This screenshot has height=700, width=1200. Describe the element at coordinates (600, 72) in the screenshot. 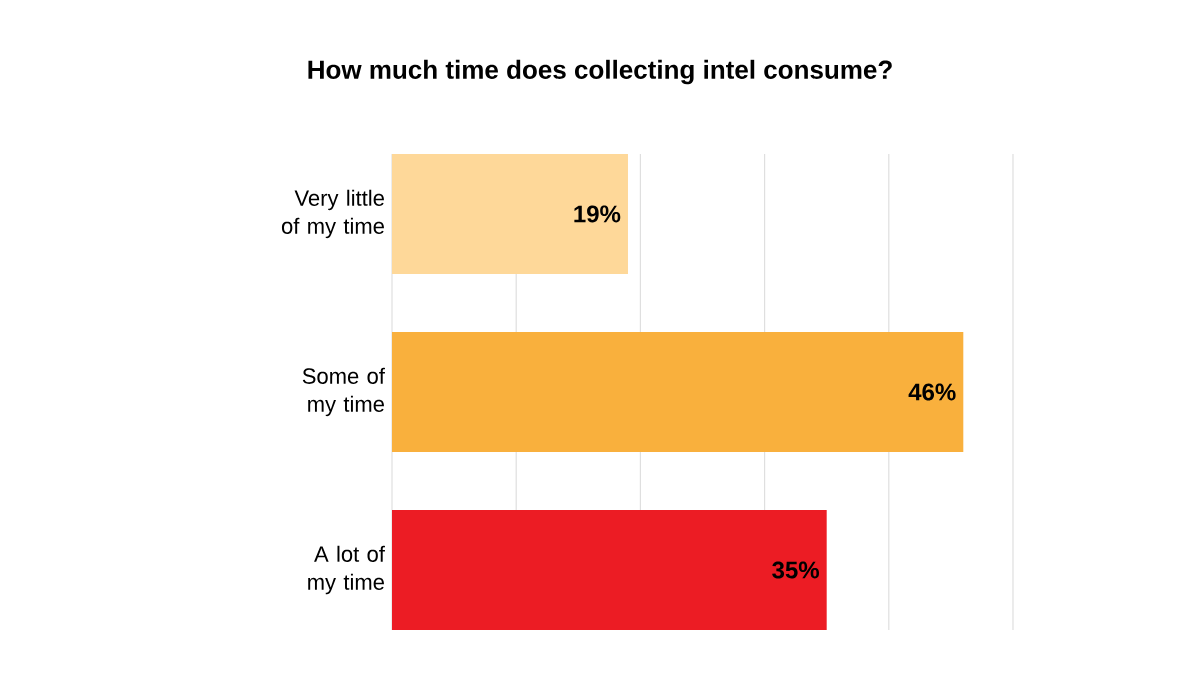

I see `chart-title: How much time does collecting intel consume?` at that location.